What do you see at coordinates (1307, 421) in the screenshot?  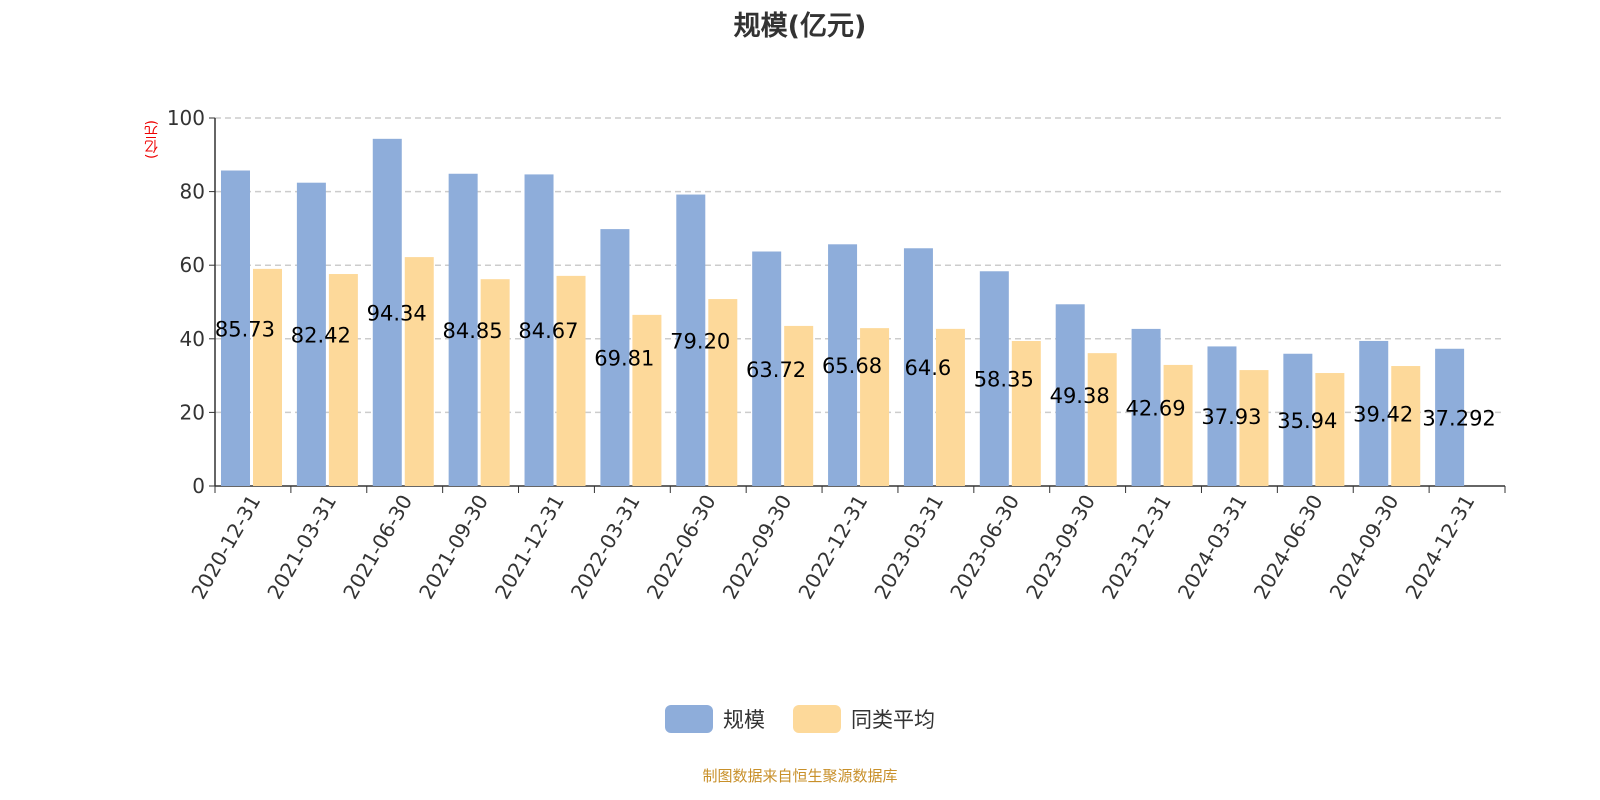 I see `data-label: 35.94` at bounding box center [1307, 421].